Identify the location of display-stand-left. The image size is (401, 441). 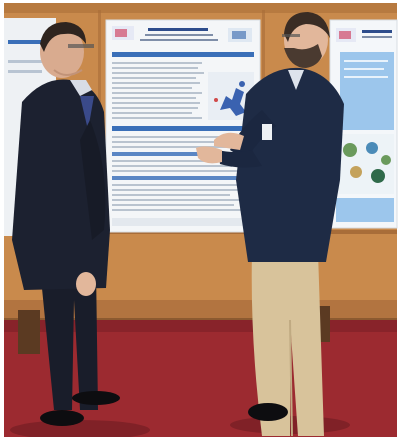
(29, 332).